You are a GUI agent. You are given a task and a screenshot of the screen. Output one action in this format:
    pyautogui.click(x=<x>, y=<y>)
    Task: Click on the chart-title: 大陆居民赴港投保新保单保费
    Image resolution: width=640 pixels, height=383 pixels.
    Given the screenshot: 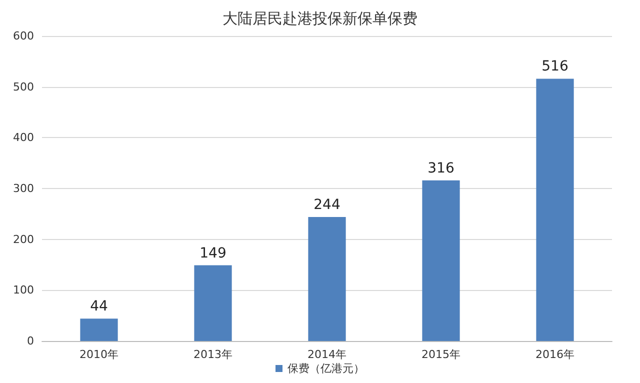 What is the action you would take?
    pyautogui.click(x=320, y=19)
    